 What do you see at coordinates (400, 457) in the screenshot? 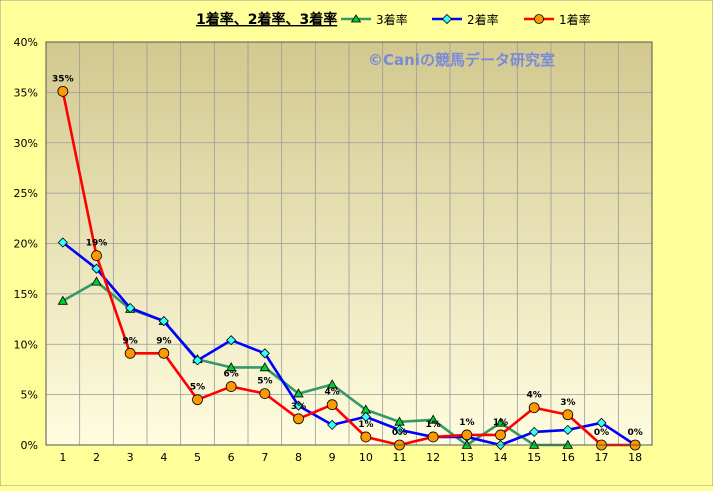
I see `x-tick-label: 11` at bounding box center [400, 457].